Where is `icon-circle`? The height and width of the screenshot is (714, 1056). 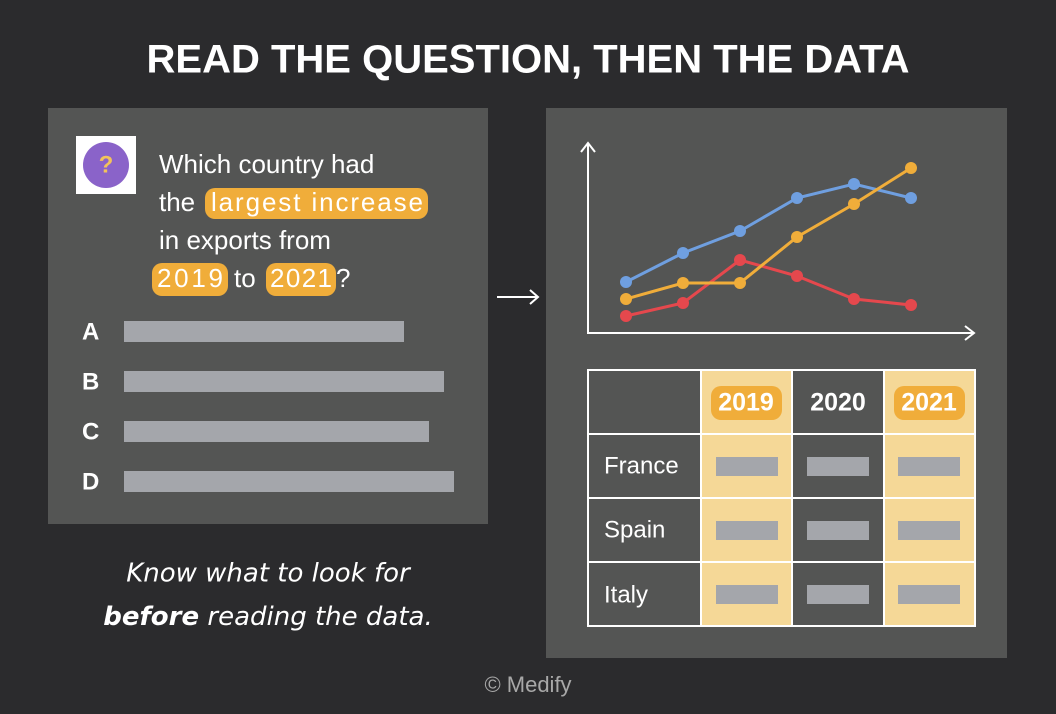
icon-circle is located at coordinates (106, 165).